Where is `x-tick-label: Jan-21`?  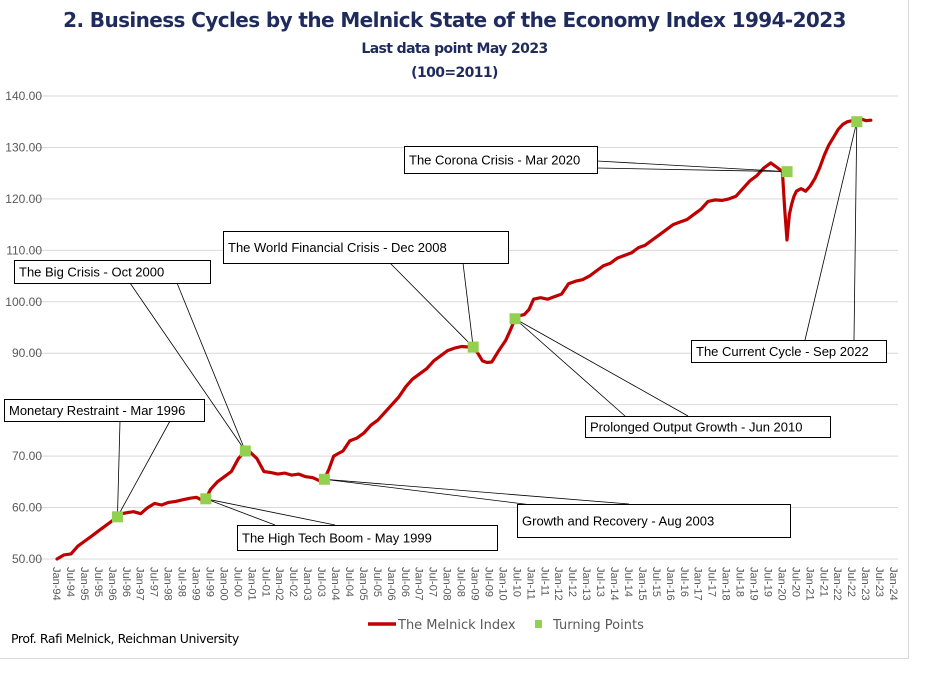 x-tick-label: Jan-21 is located at coordinates (809, 584).